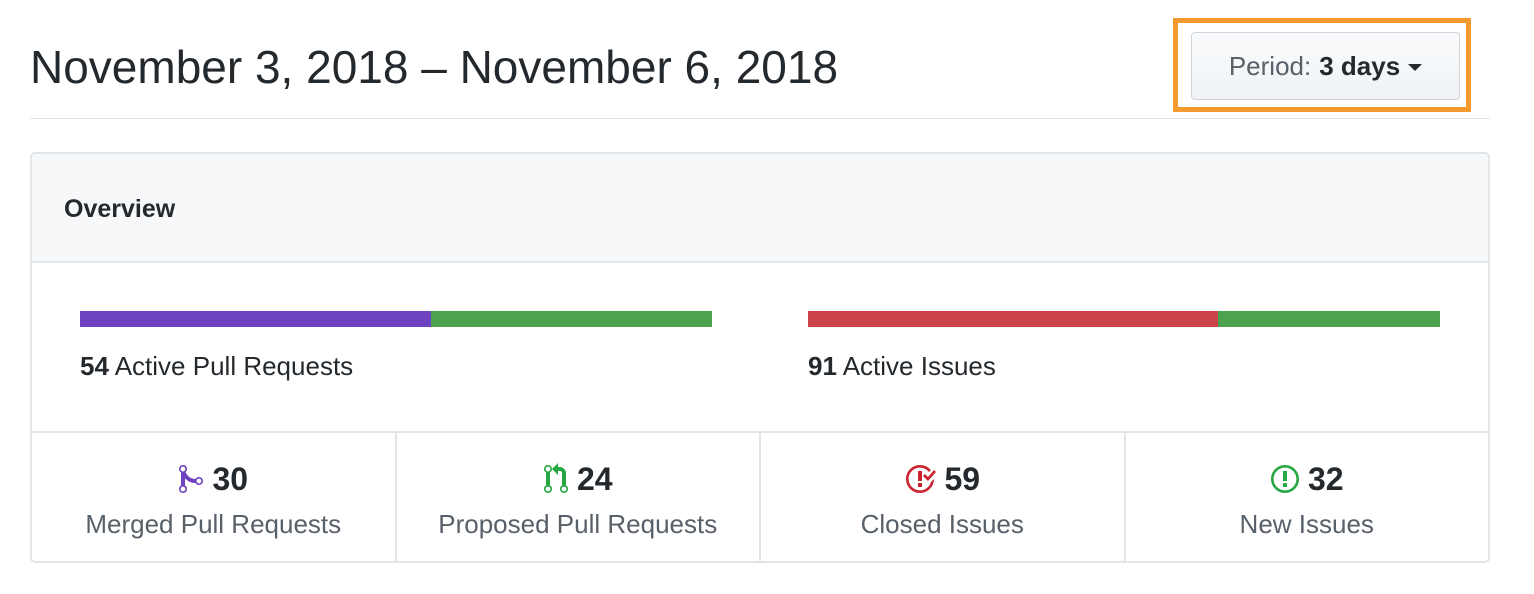 This screenshot has width=1534, height=594. What do you see at coordinates (213, 524) in the screenshot?
I see `merged-label: Merged Pull Requests` at bounding box center [213, 524].